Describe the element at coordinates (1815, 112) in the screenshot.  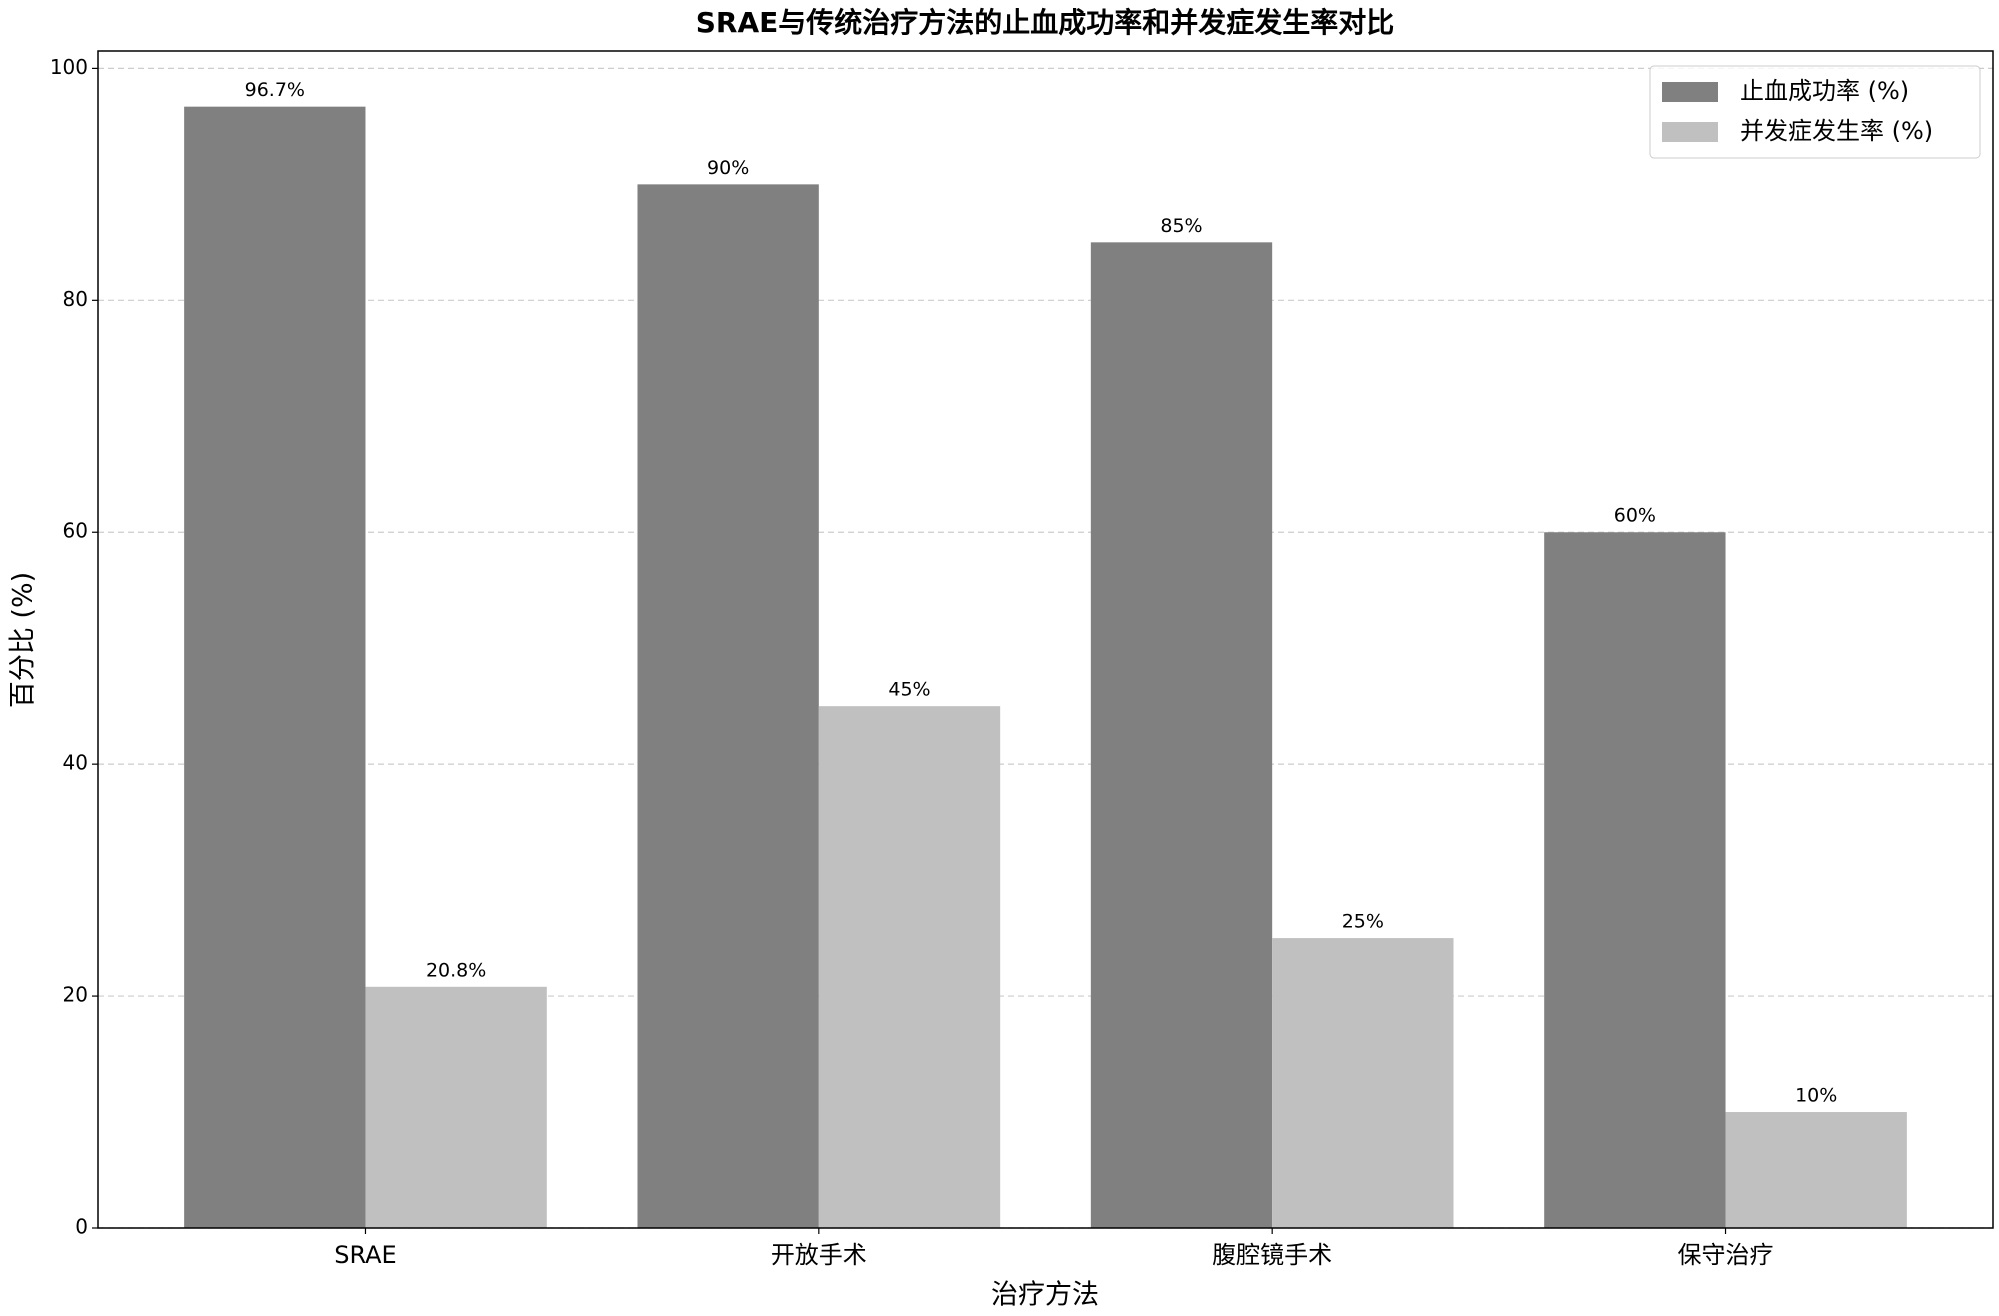
I see `legend-box` at that location.